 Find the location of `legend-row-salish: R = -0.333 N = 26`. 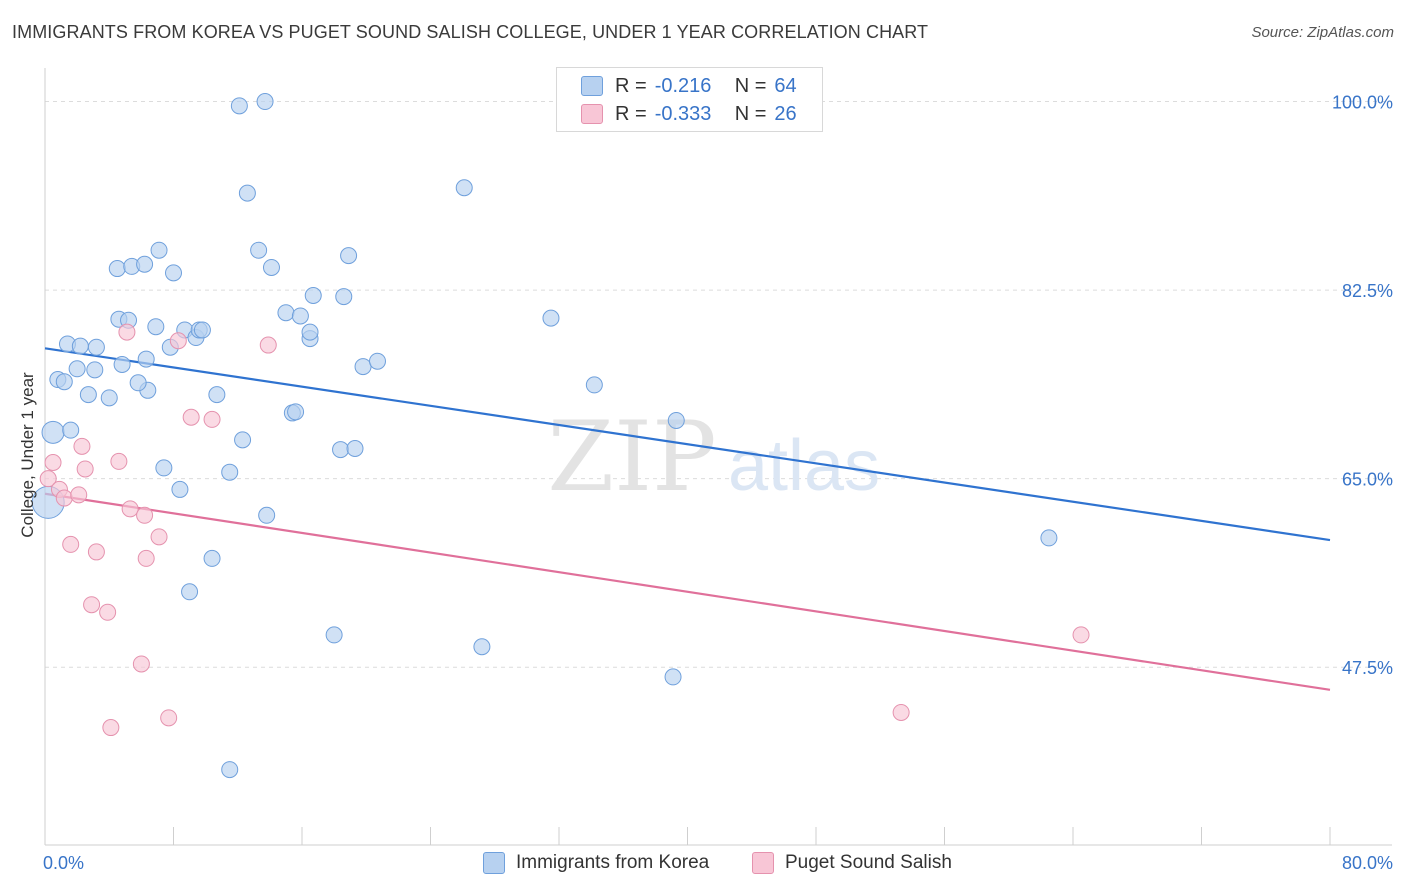

legend-row-salish: R = -0.333 N = 26 is located at coordinates (689, 114).